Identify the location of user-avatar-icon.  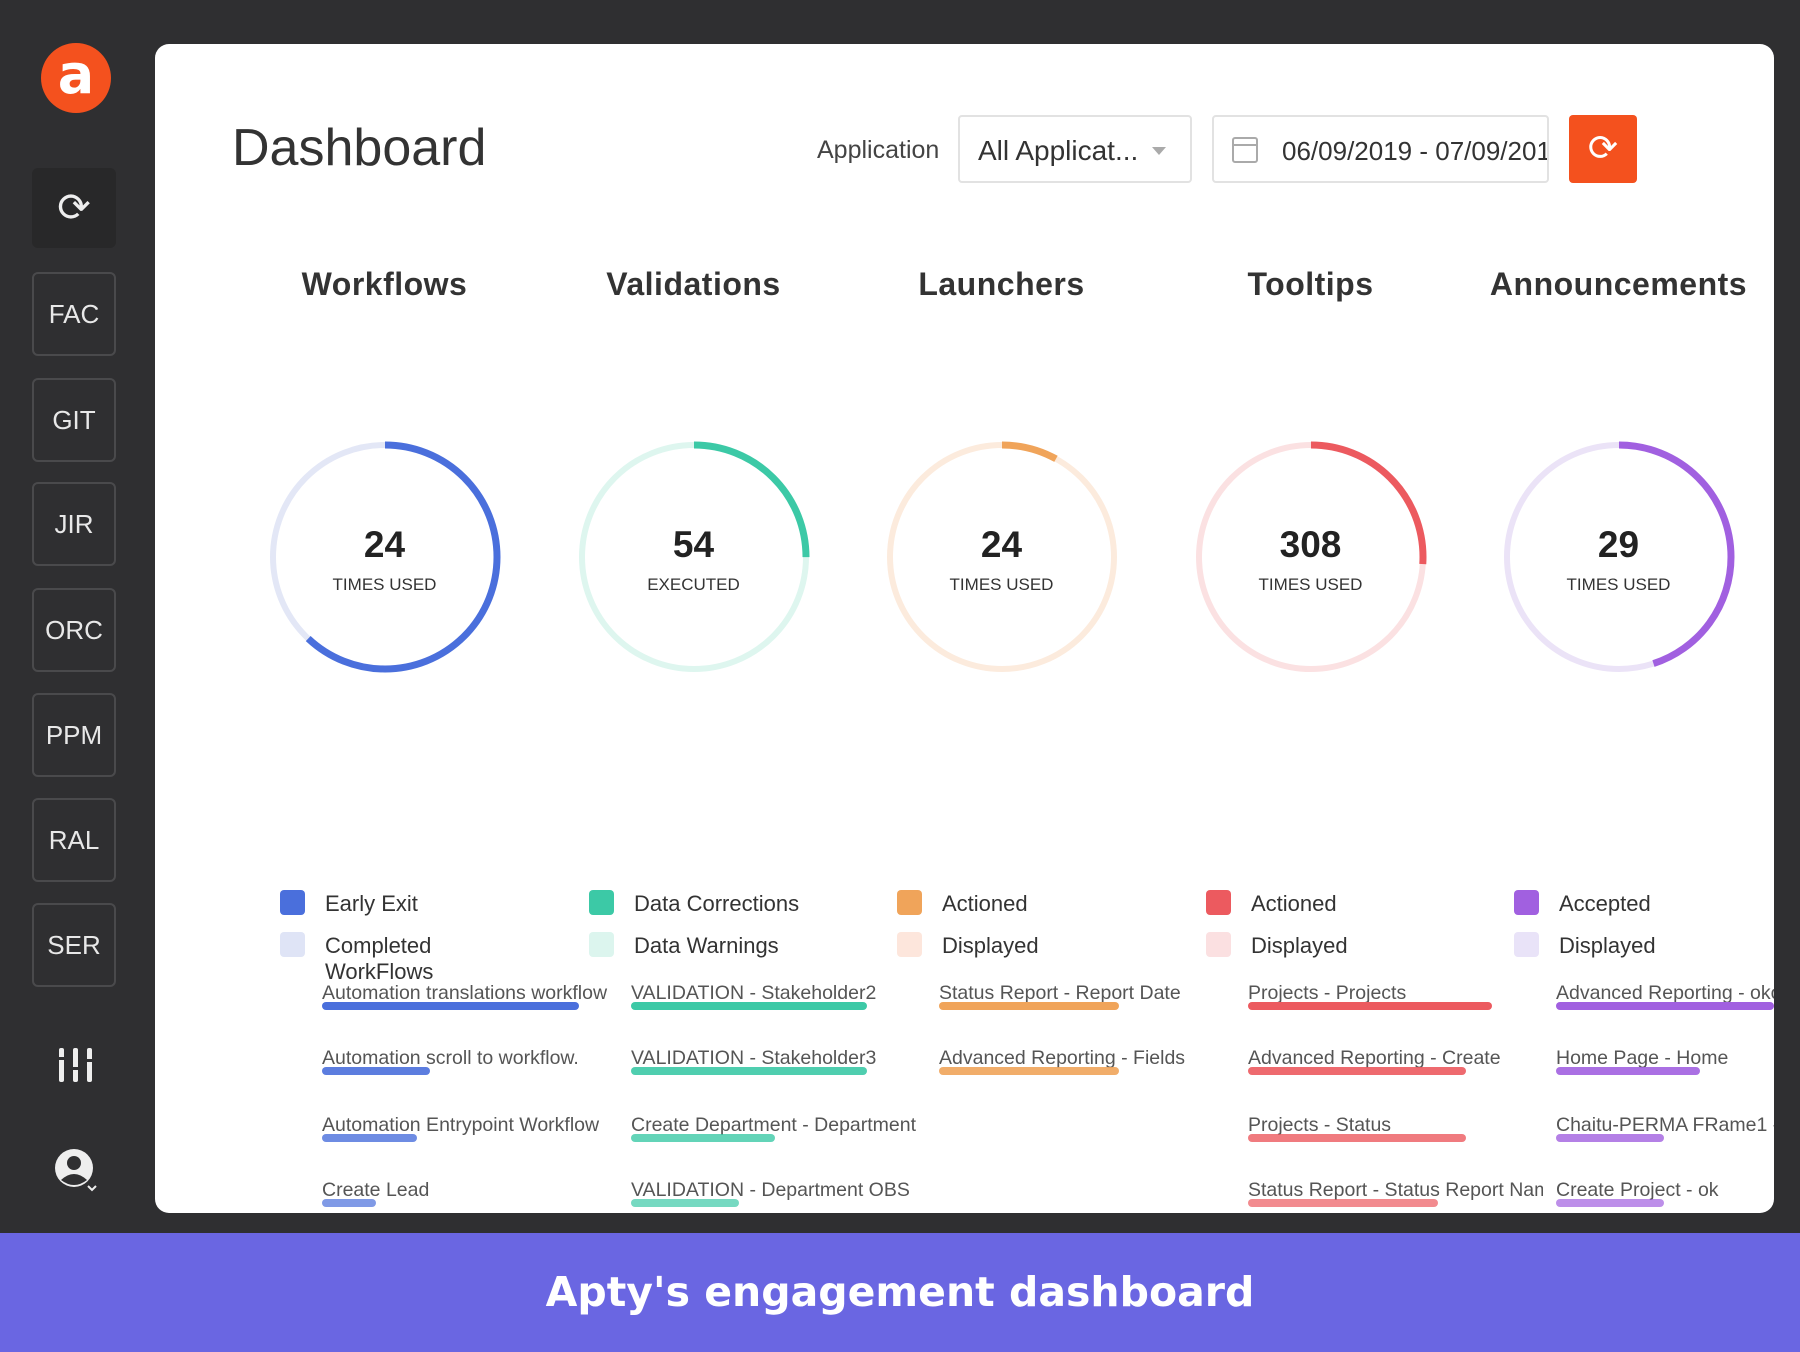
(76, 1170).